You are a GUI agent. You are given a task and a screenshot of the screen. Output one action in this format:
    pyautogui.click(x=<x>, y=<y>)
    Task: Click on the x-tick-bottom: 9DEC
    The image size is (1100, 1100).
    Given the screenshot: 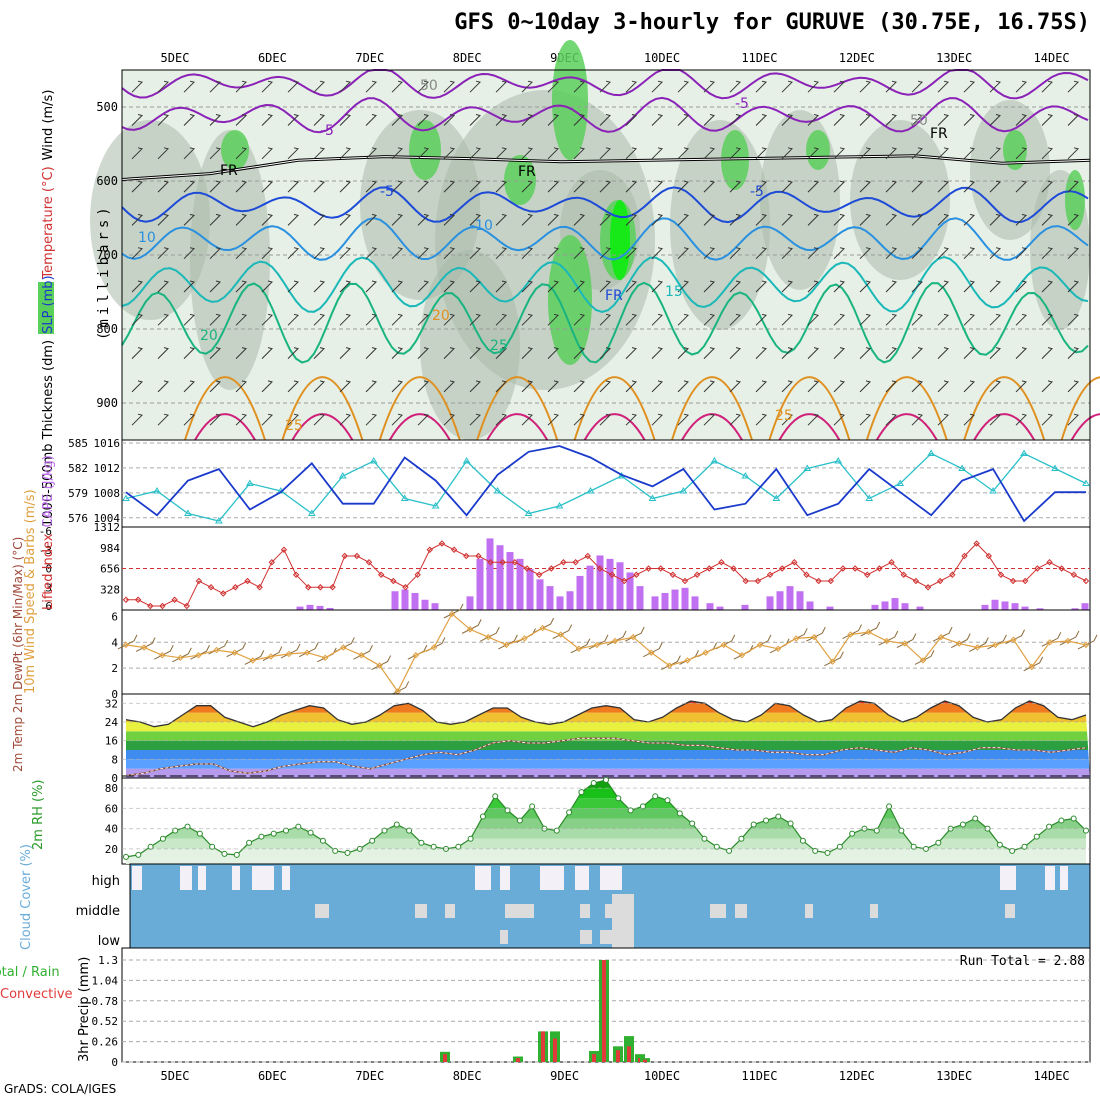 What is the action you would take?
    pyautogui.click(x=564, y=1076)
    